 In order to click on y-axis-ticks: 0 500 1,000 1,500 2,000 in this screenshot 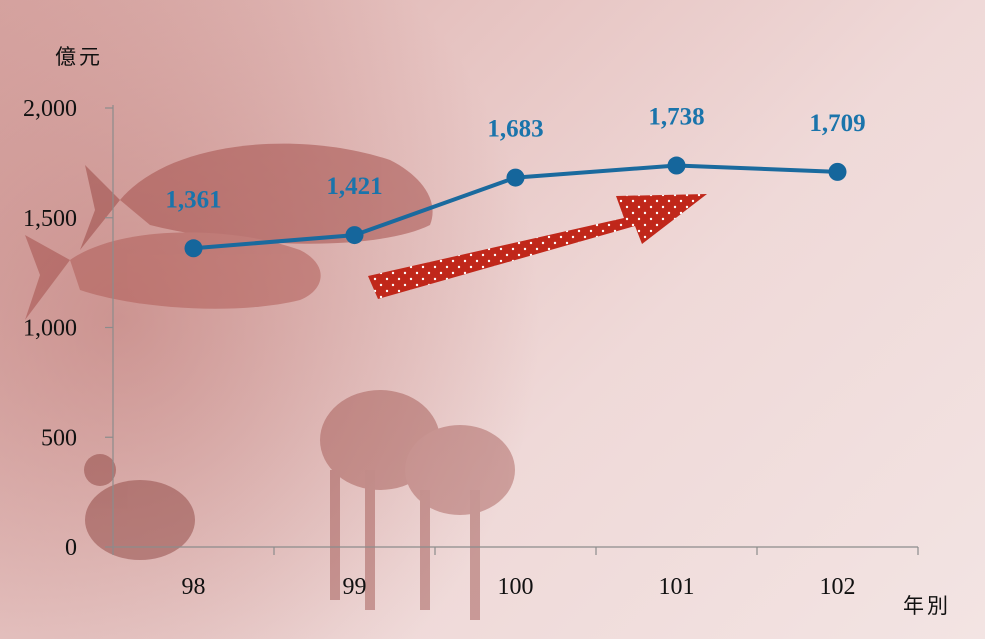, I will do `click(68, 328)`.